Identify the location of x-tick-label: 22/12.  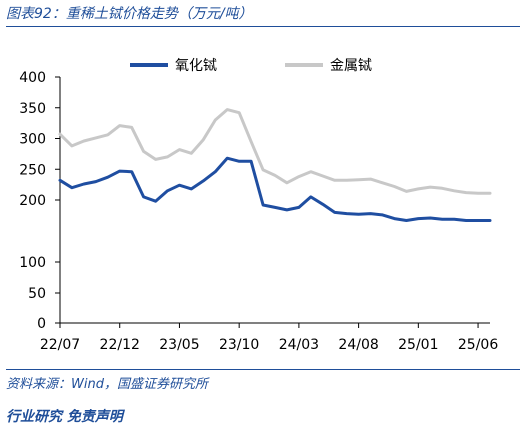
(120, 345).